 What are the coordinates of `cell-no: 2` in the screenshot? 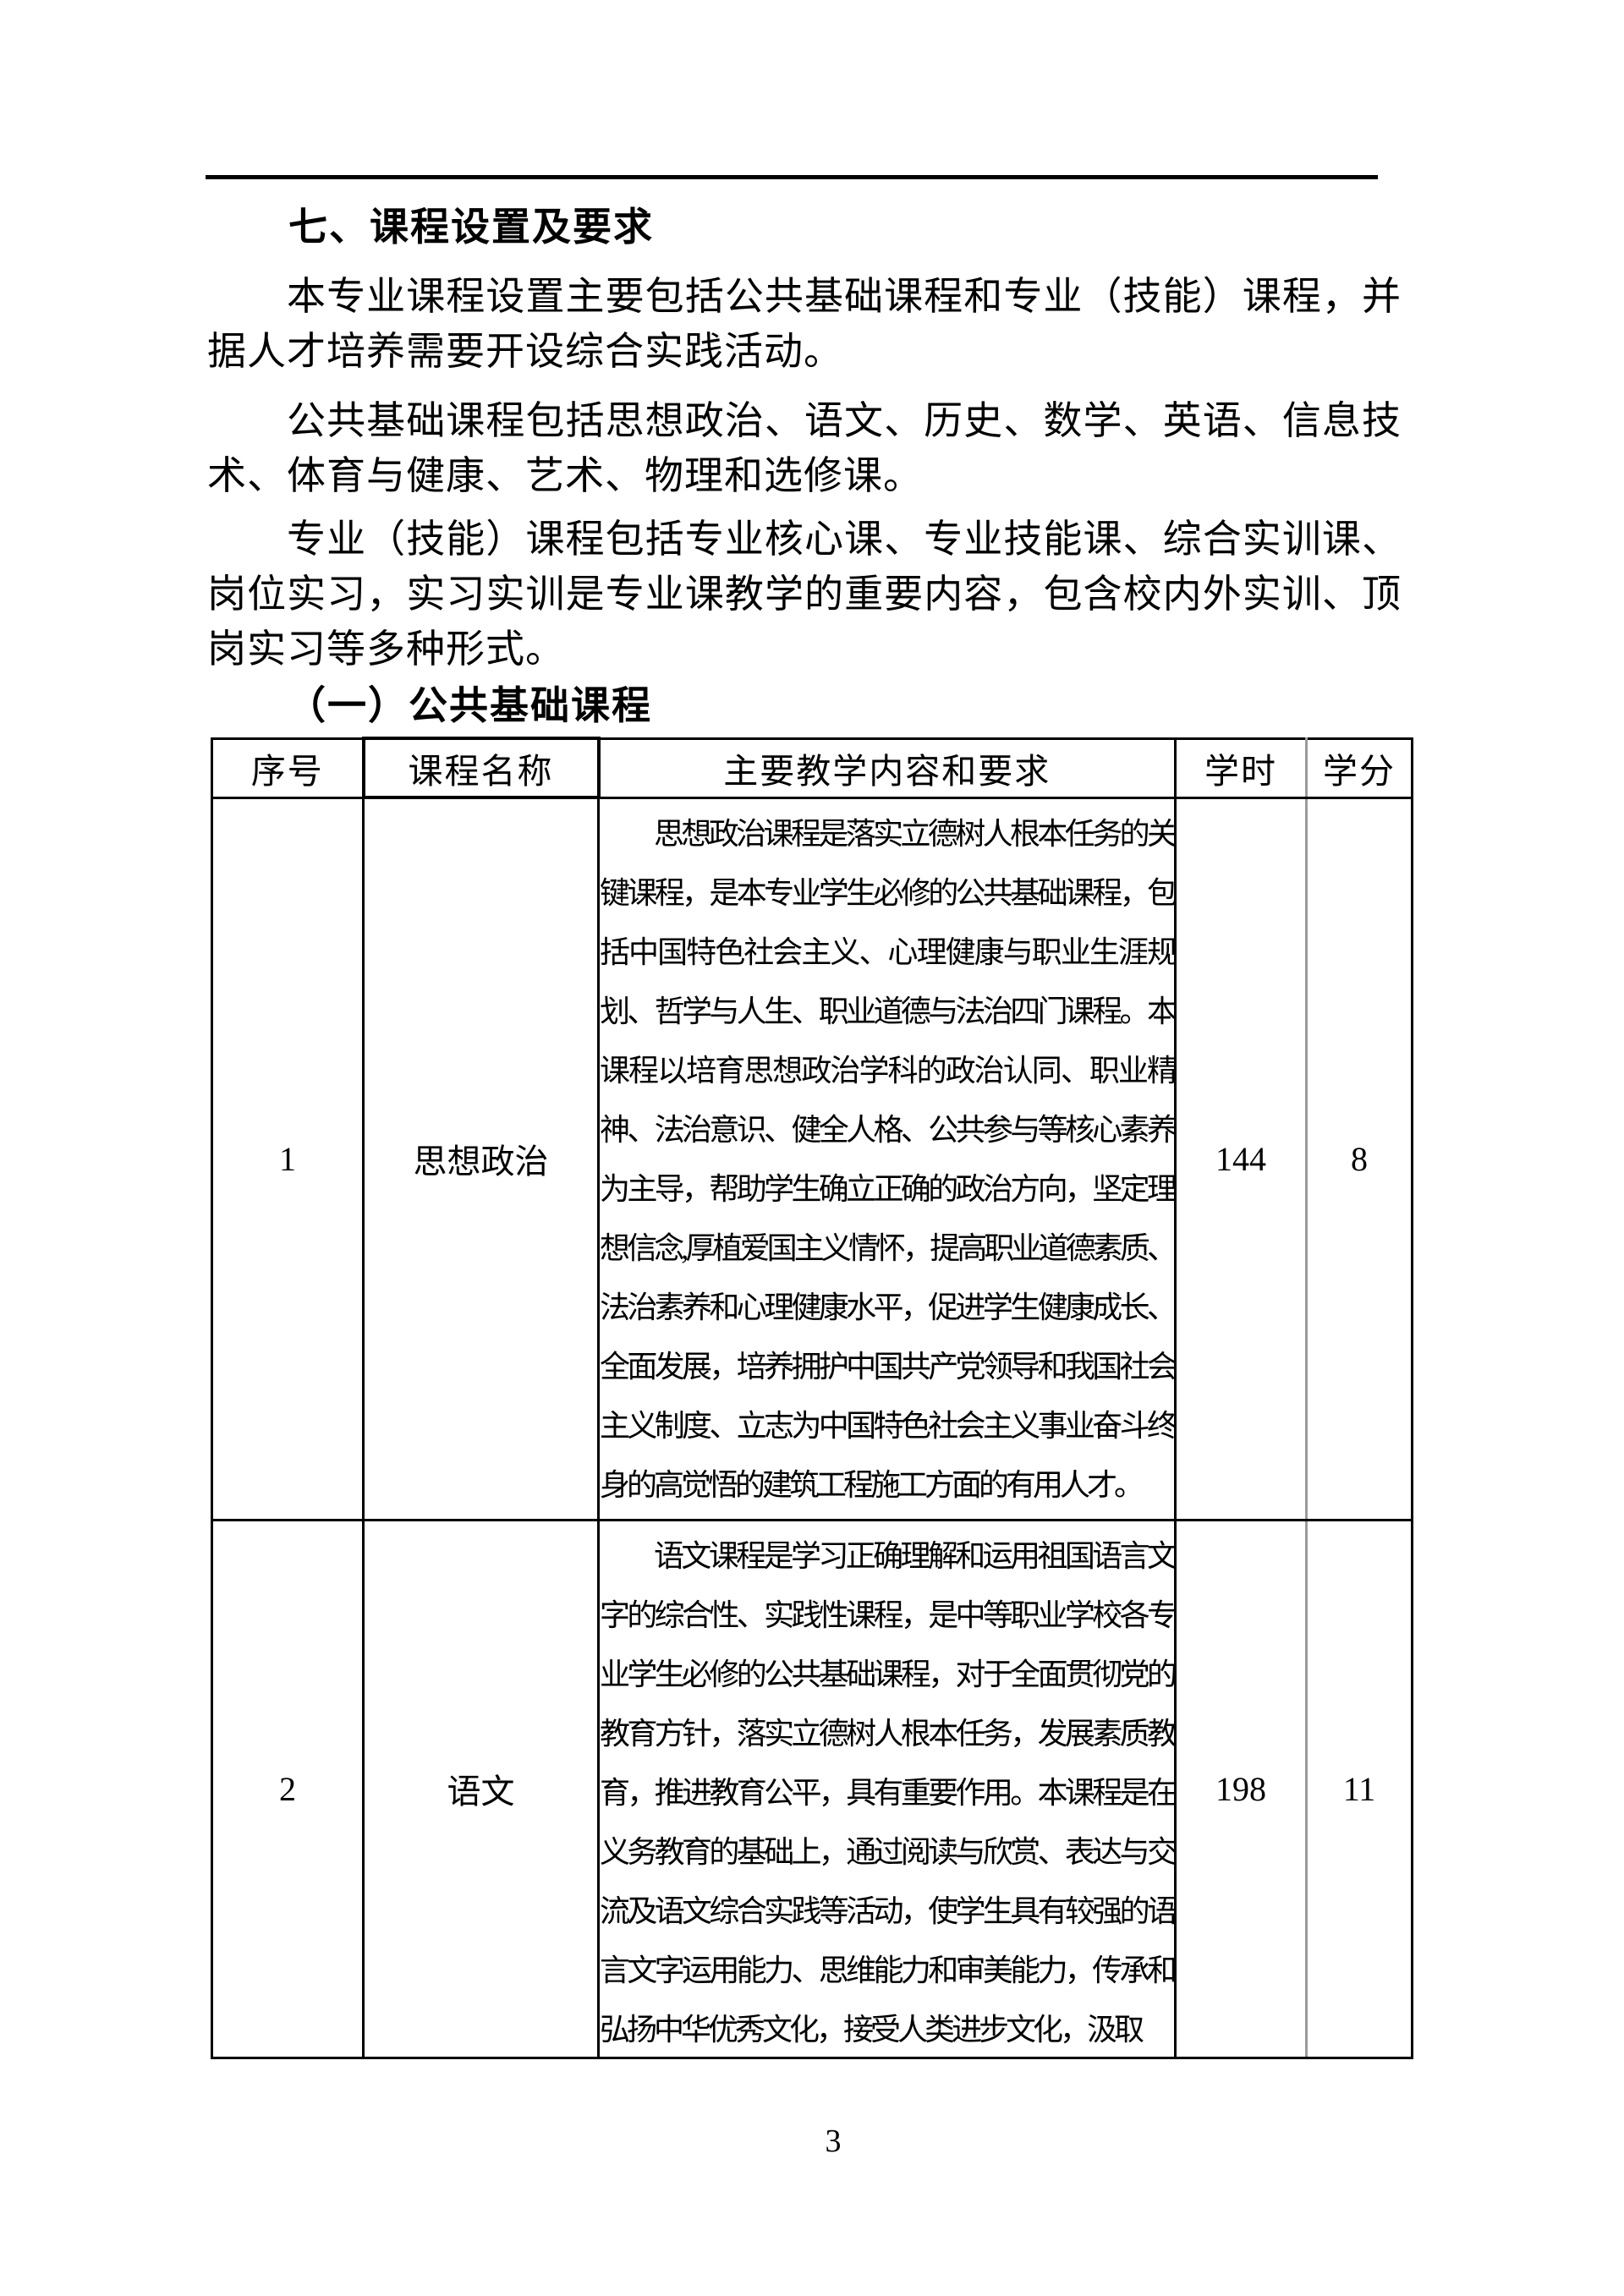 It's located at (288, 1788).